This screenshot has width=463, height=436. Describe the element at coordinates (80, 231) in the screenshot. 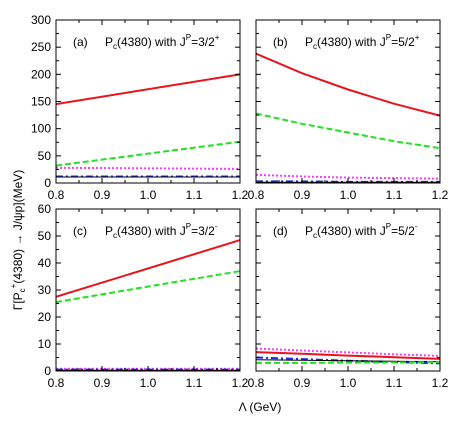

I see `panel-tag: (c)` at that location.